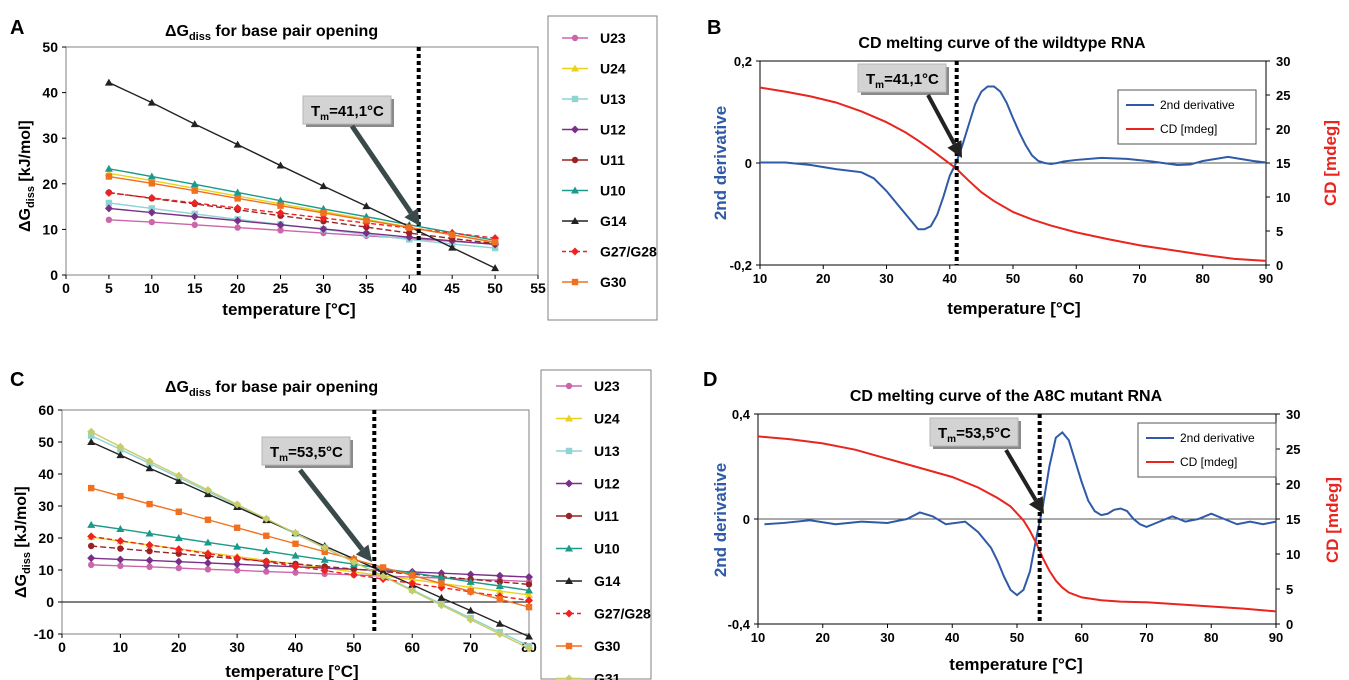 Image resolution: width=1349 pixels, height=680 pixels. Describe the element at coordinates (902, 81) in the screenshot. I see `tm-label: Tm=41,1°C` at that location.